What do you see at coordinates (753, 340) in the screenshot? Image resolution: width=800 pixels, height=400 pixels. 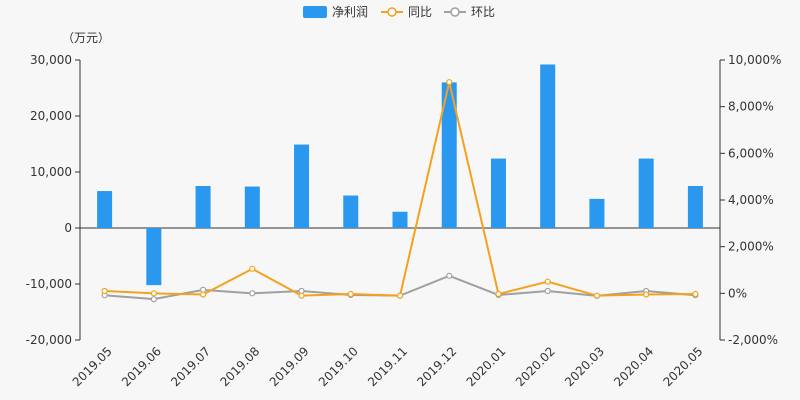 I see `right-tick-label: -2,000%` at bounding box center [753, 340].